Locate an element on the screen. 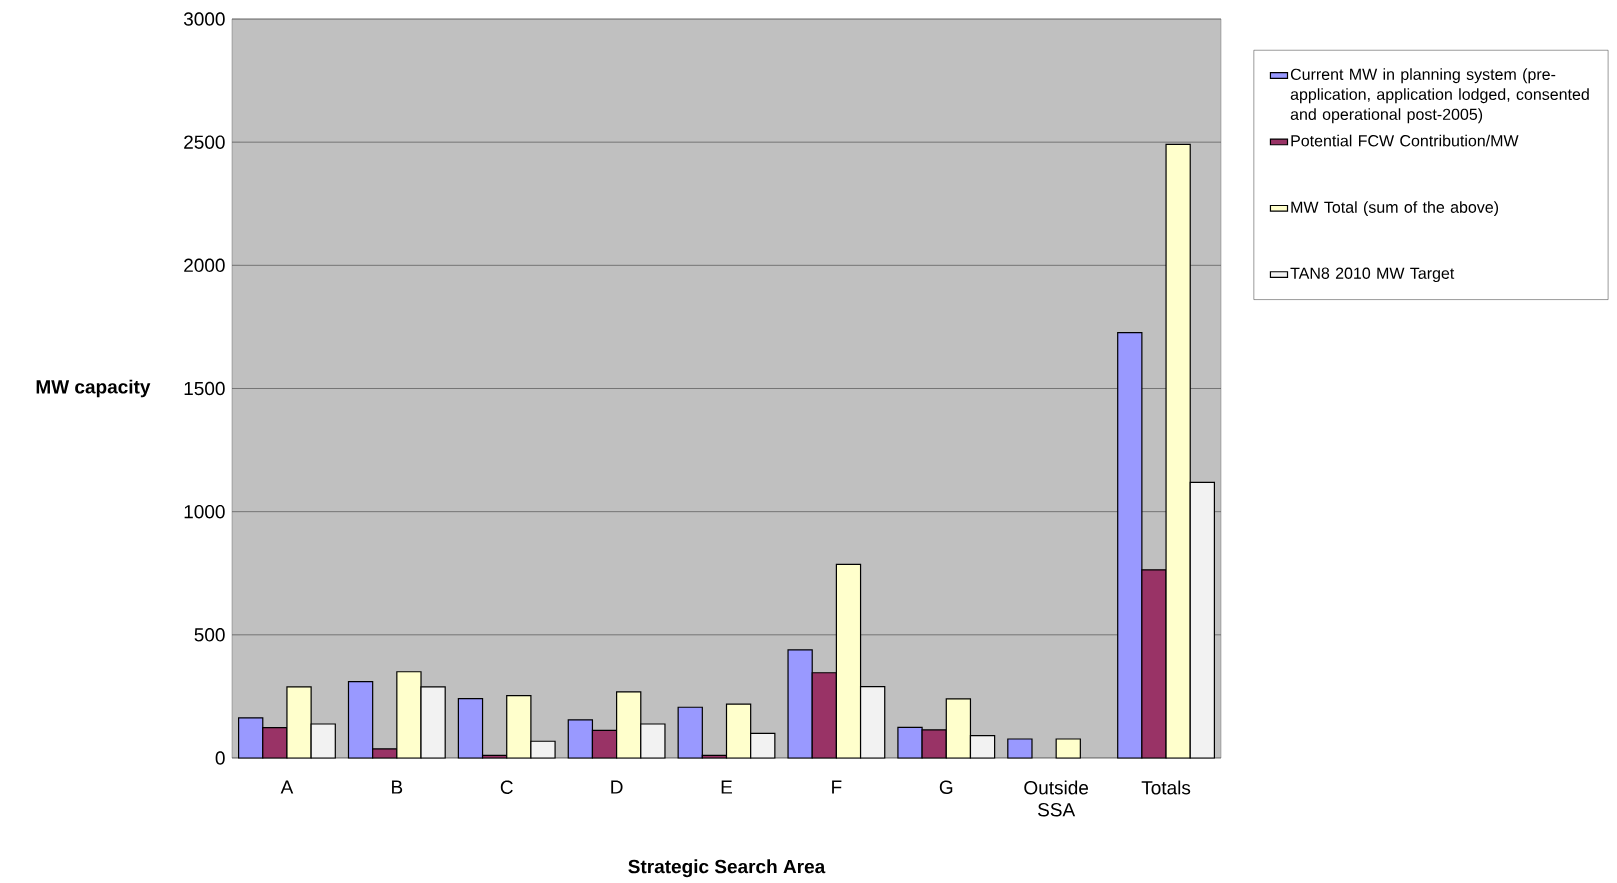 This screenshot has height=883, width=1617. x-axis-title: Strategic Search Area is located at coordinates (727, 868).